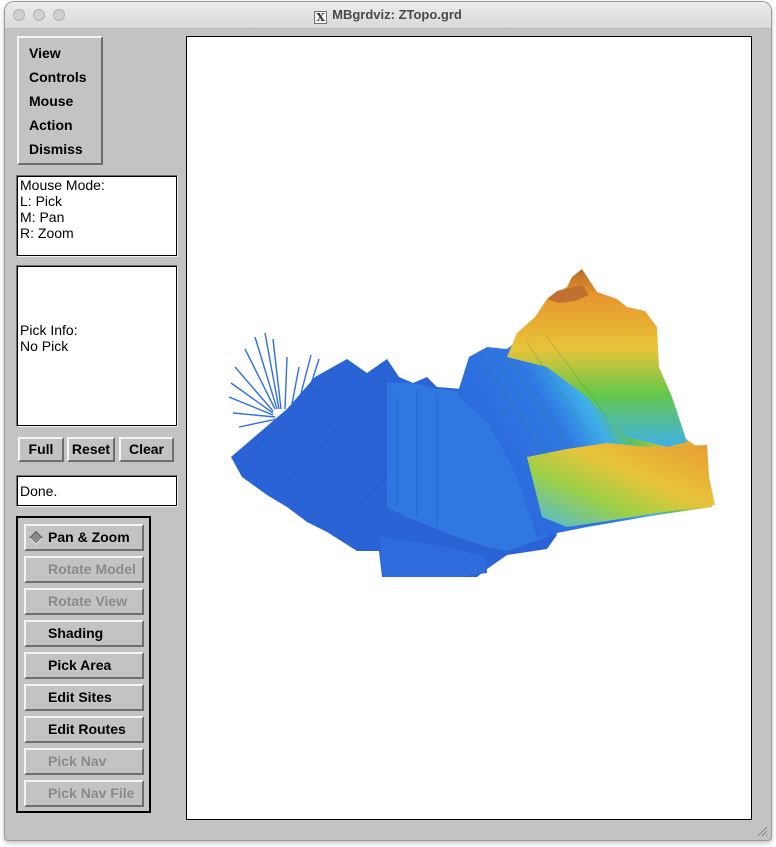  What do you see at coordinates (321, 17) in the screenshot?
I see `x11-icon: X` at bounding box center [321, 17].